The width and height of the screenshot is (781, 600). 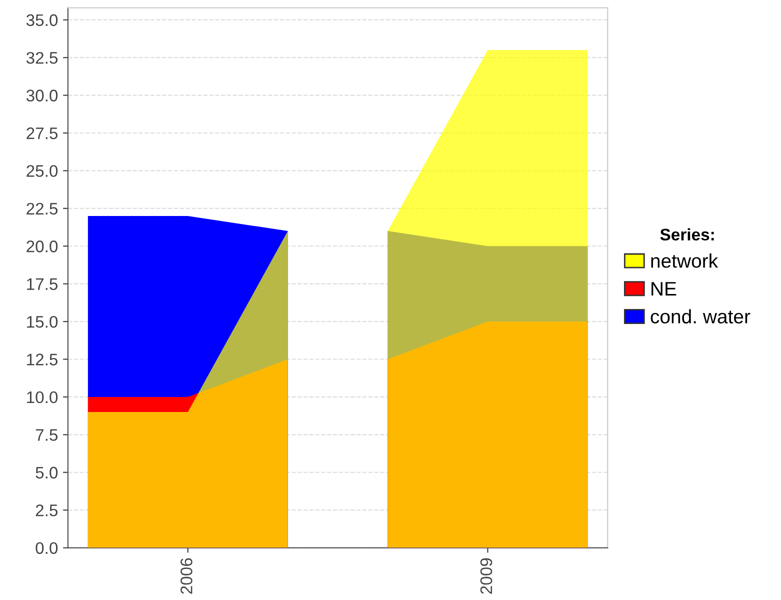 What do you see at coordinates (47, 548) in the screenshot?
I see `y-tick-label: 0.0` at bounding box center [47, 548].